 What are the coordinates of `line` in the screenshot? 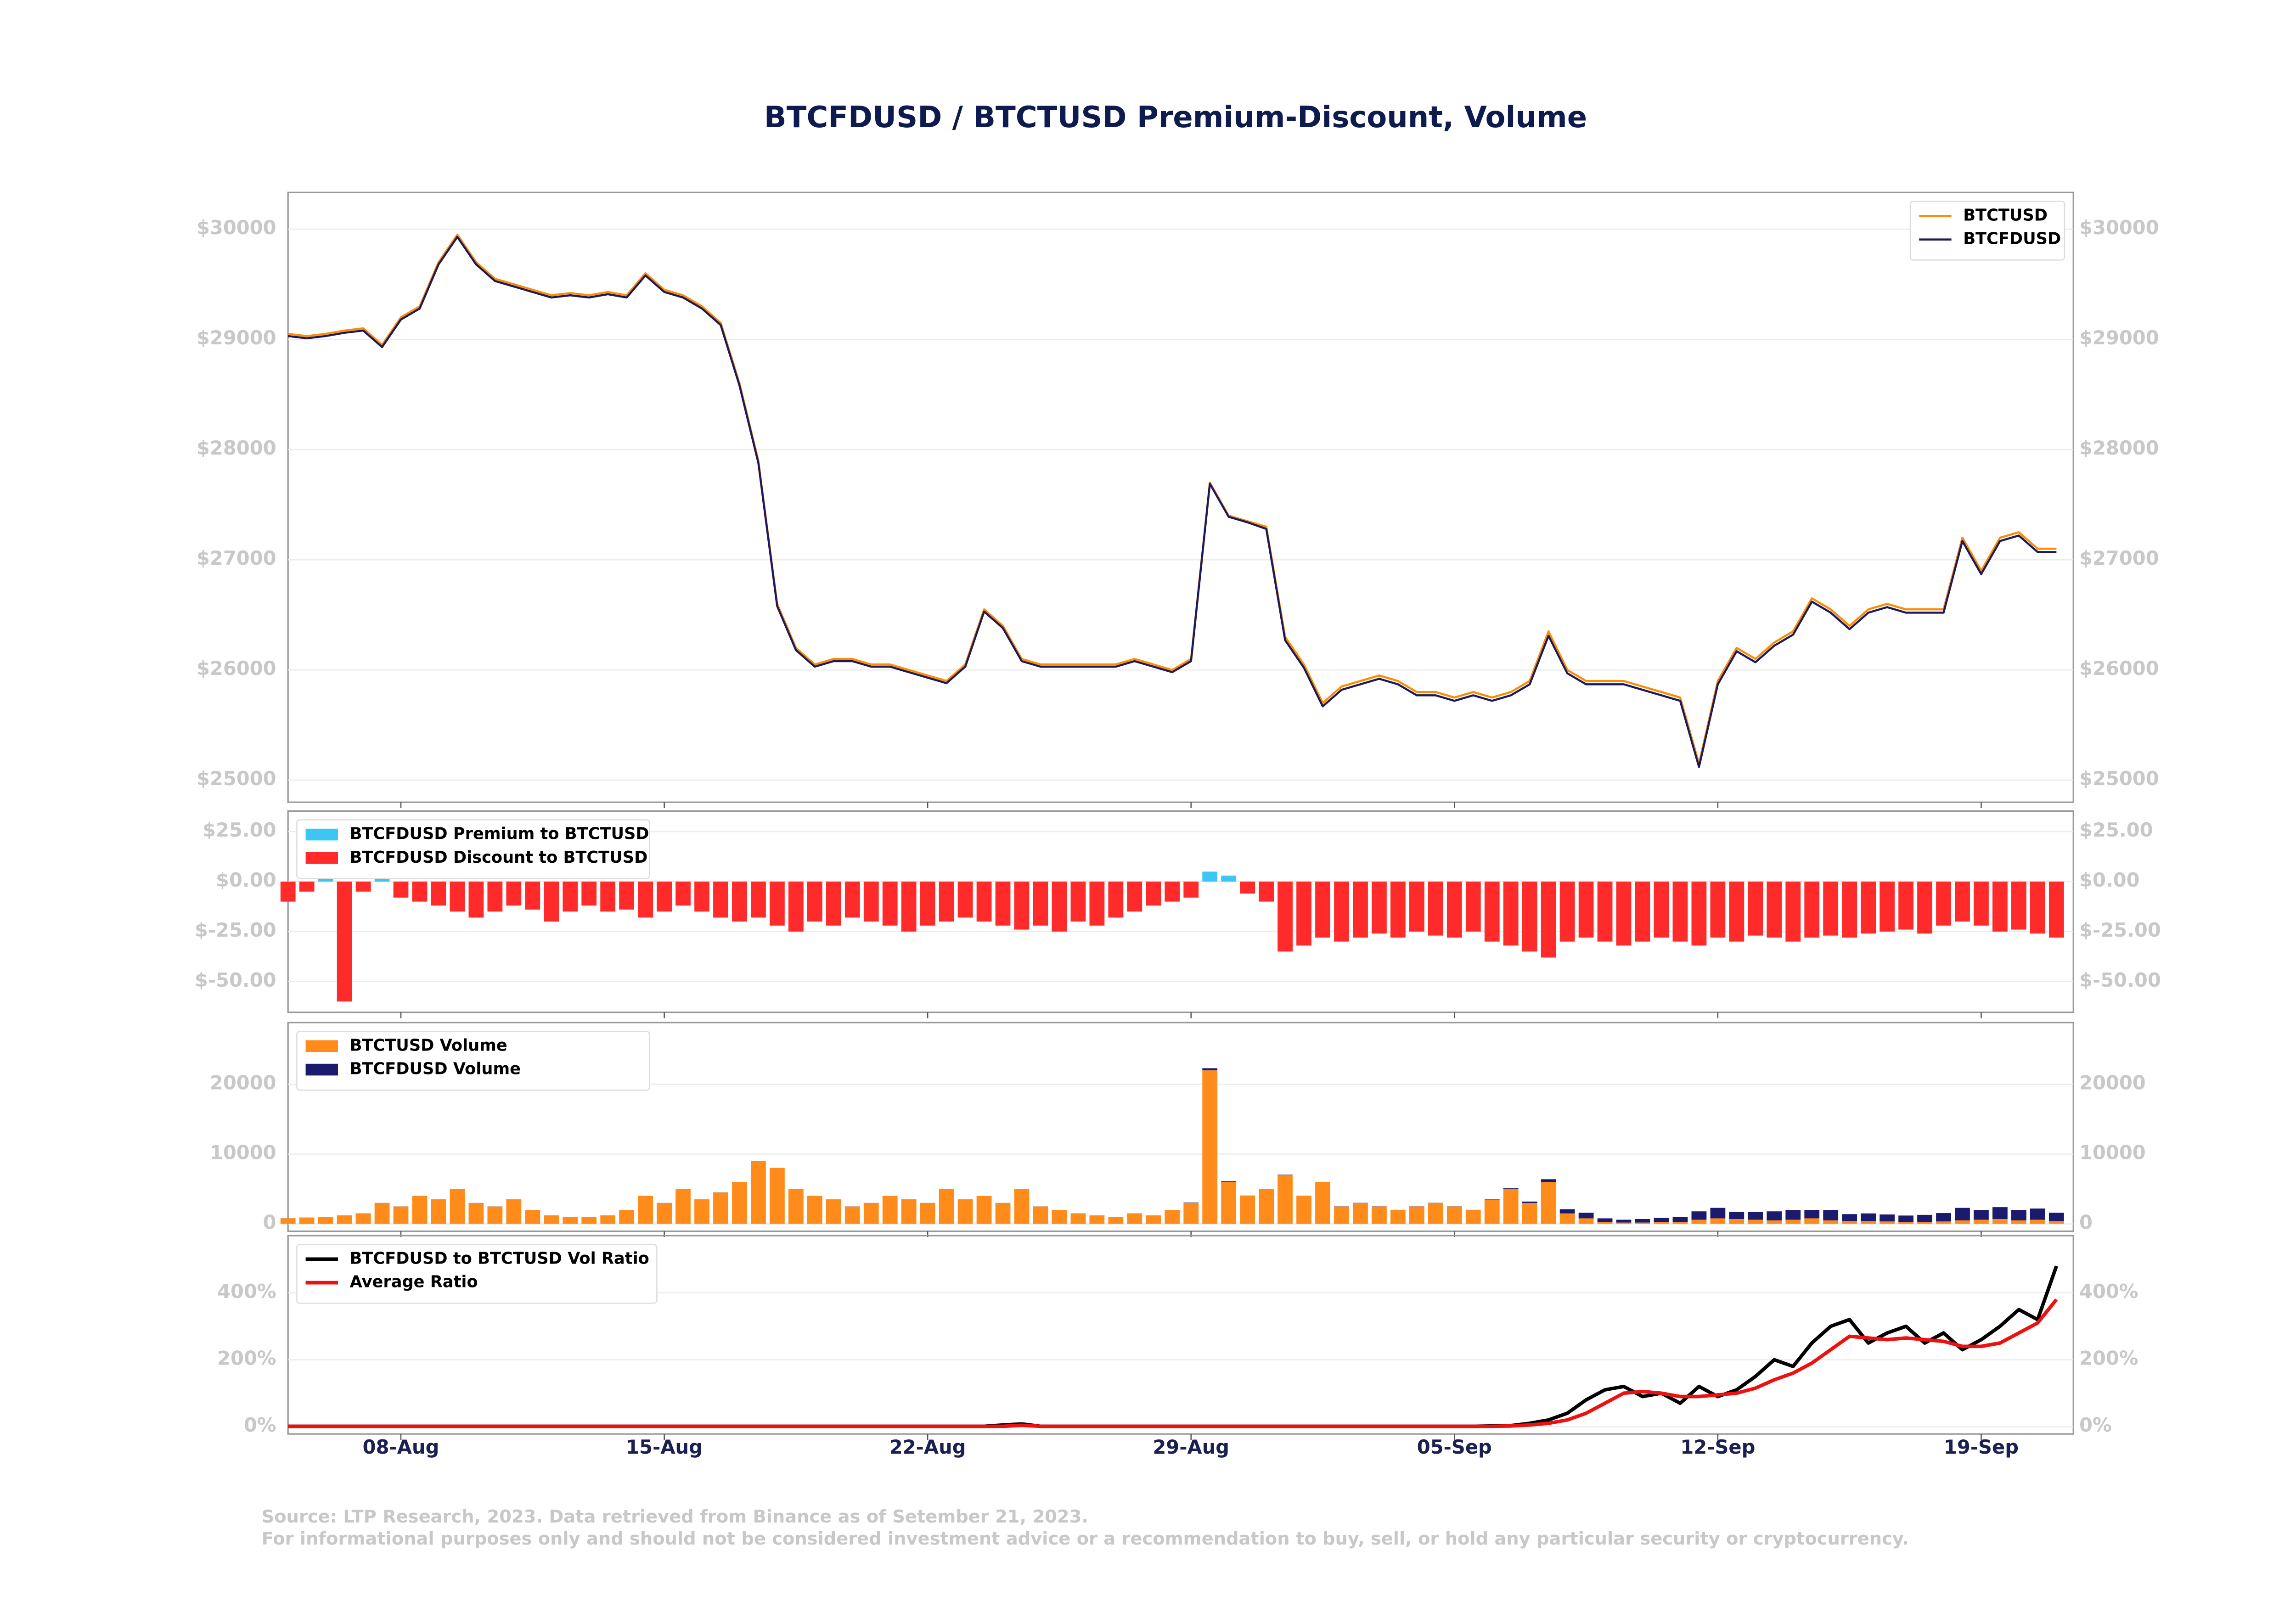 It's located at (1173, 1363).